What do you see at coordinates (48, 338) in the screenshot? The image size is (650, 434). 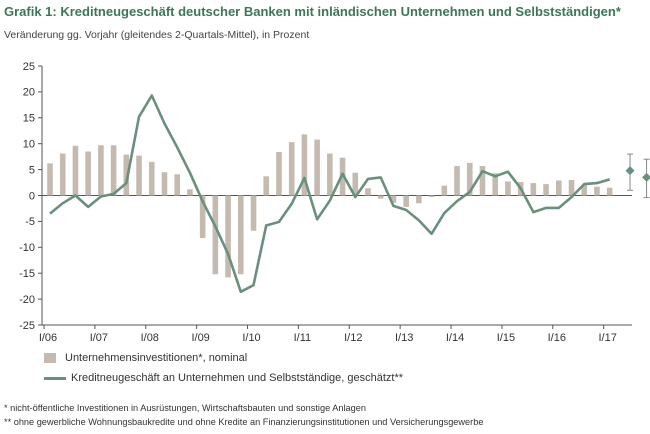 I see `x-tick-label: I/06` at bounding box center [48, 338].